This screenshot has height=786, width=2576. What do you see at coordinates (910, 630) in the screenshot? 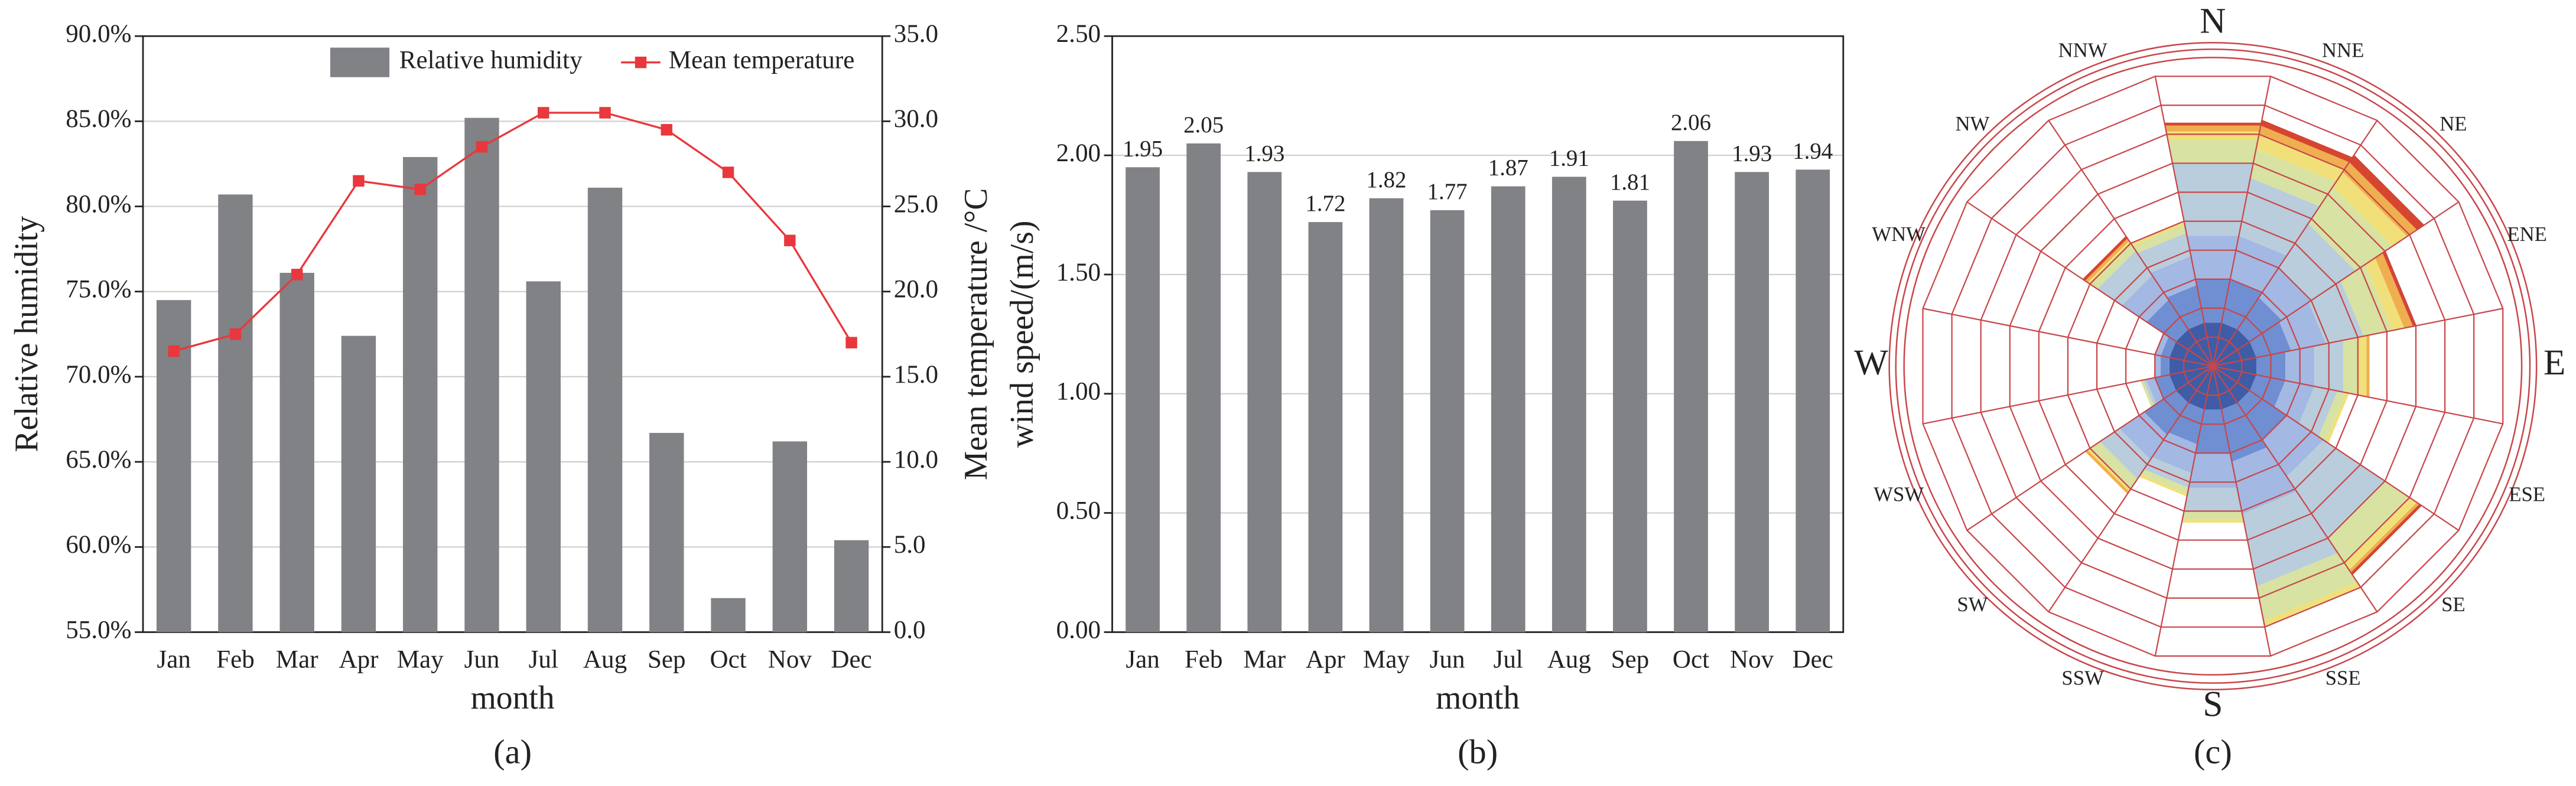
I see `y2-tick-label: 0.0` at bounding box center [910, 630].